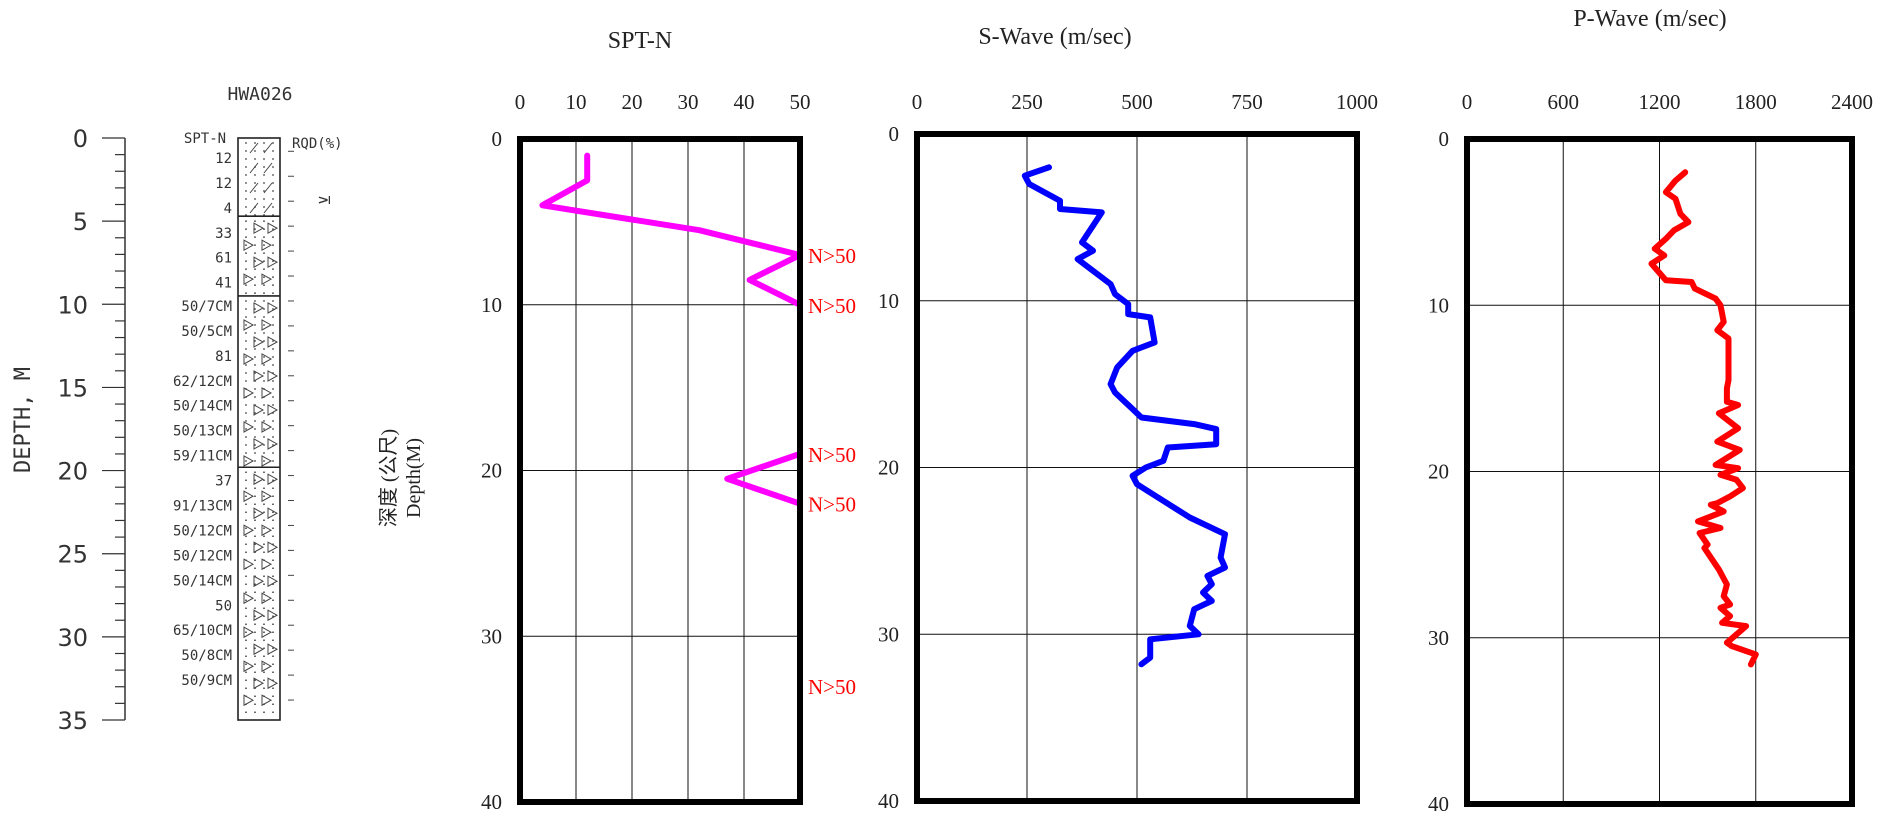 The height and width of the screenshot is (815, 1879). Describe the element at coordinates (576, 102) in the screenshot. I see `x-tick-label: 10` at that location.